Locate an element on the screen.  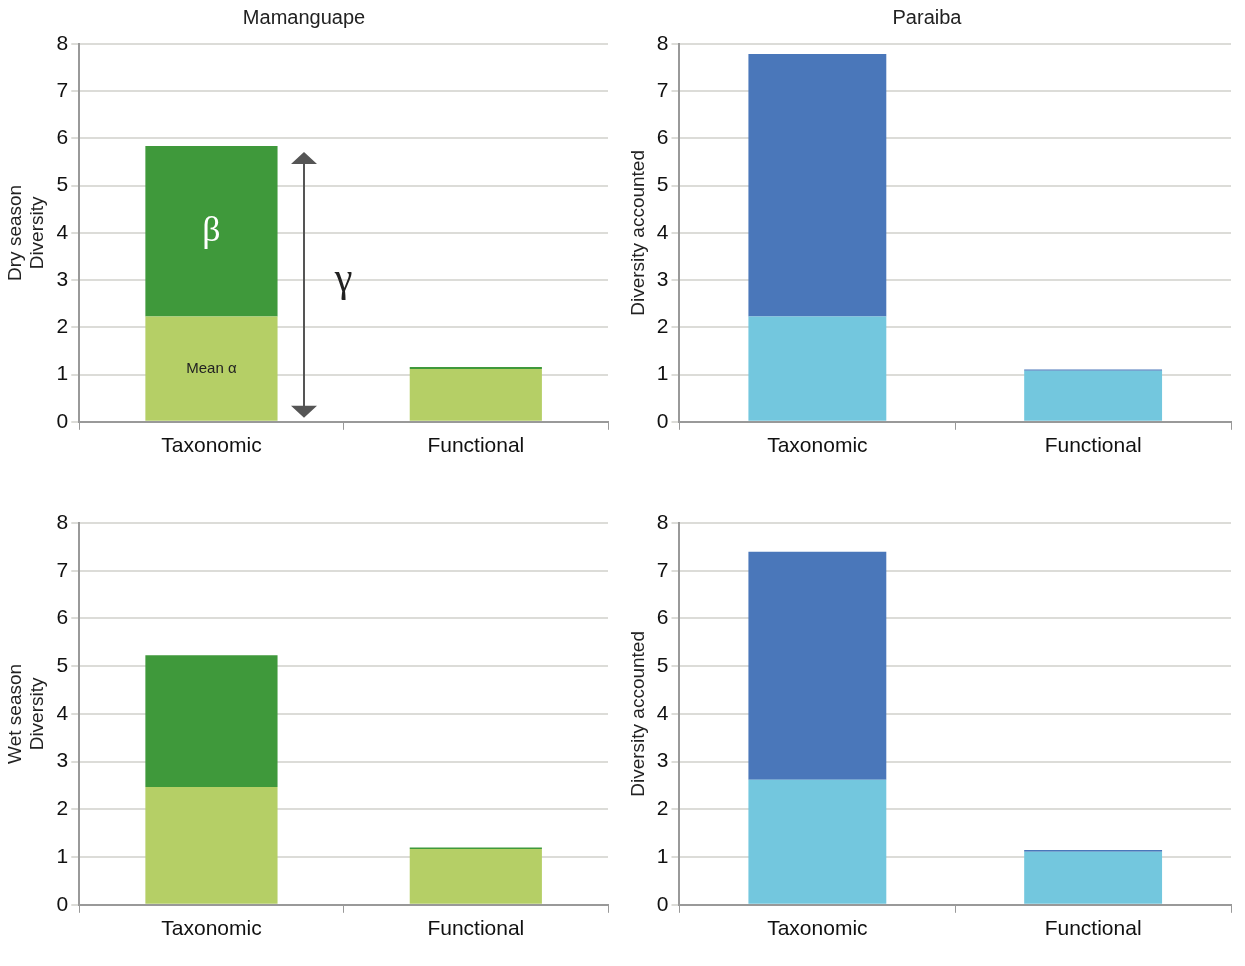
chart-title: Mamanguape is located at coordinates (304, 16).